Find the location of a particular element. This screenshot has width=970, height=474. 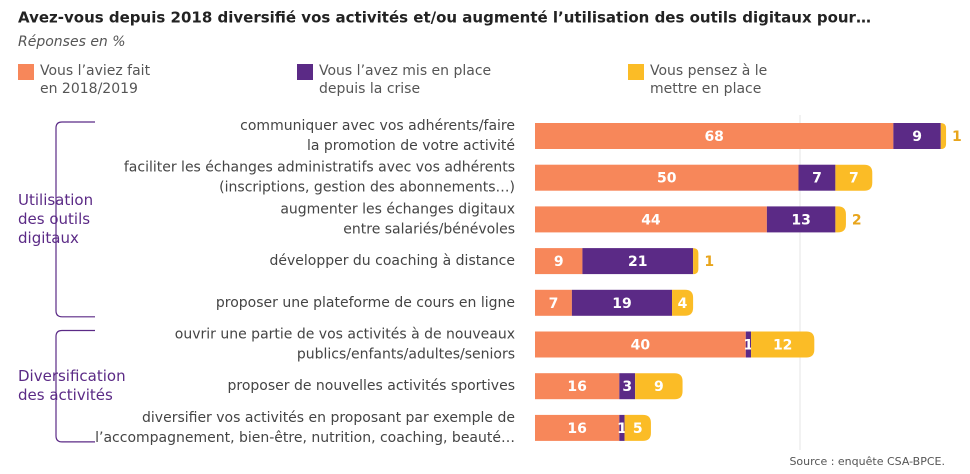

legend-label: Vous l’aviez fait en 2018/2019 is located at coordinates (95, 80).